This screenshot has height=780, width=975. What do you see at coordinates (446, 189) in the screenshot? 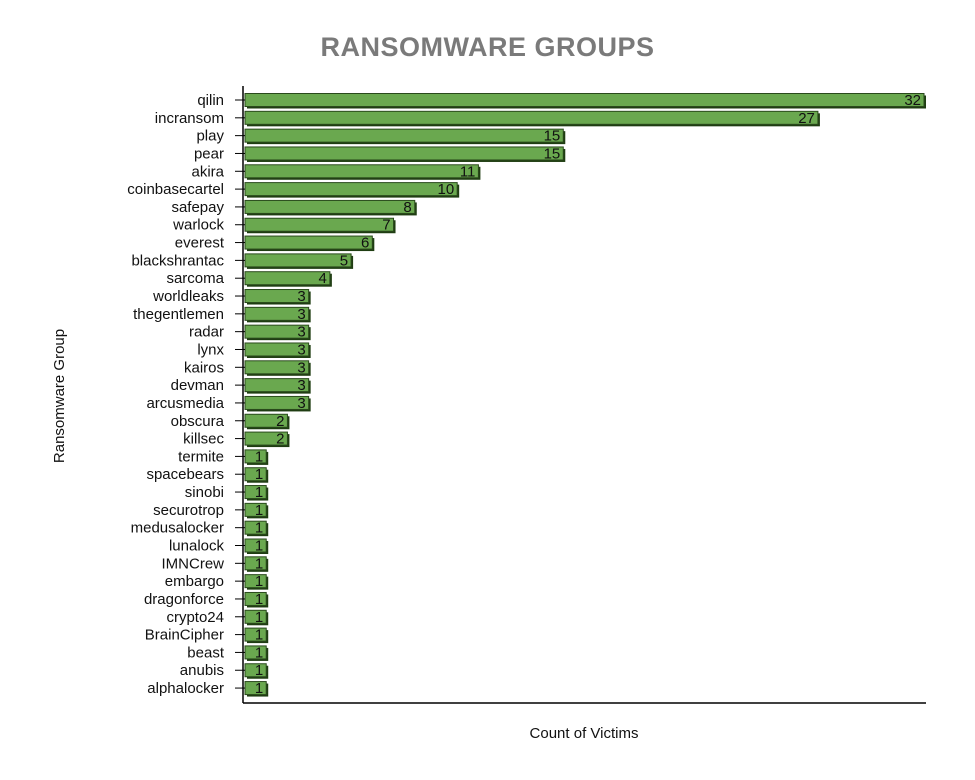
I see `value-label-coinbasecartel: 10` at bounding box center [446, 189].